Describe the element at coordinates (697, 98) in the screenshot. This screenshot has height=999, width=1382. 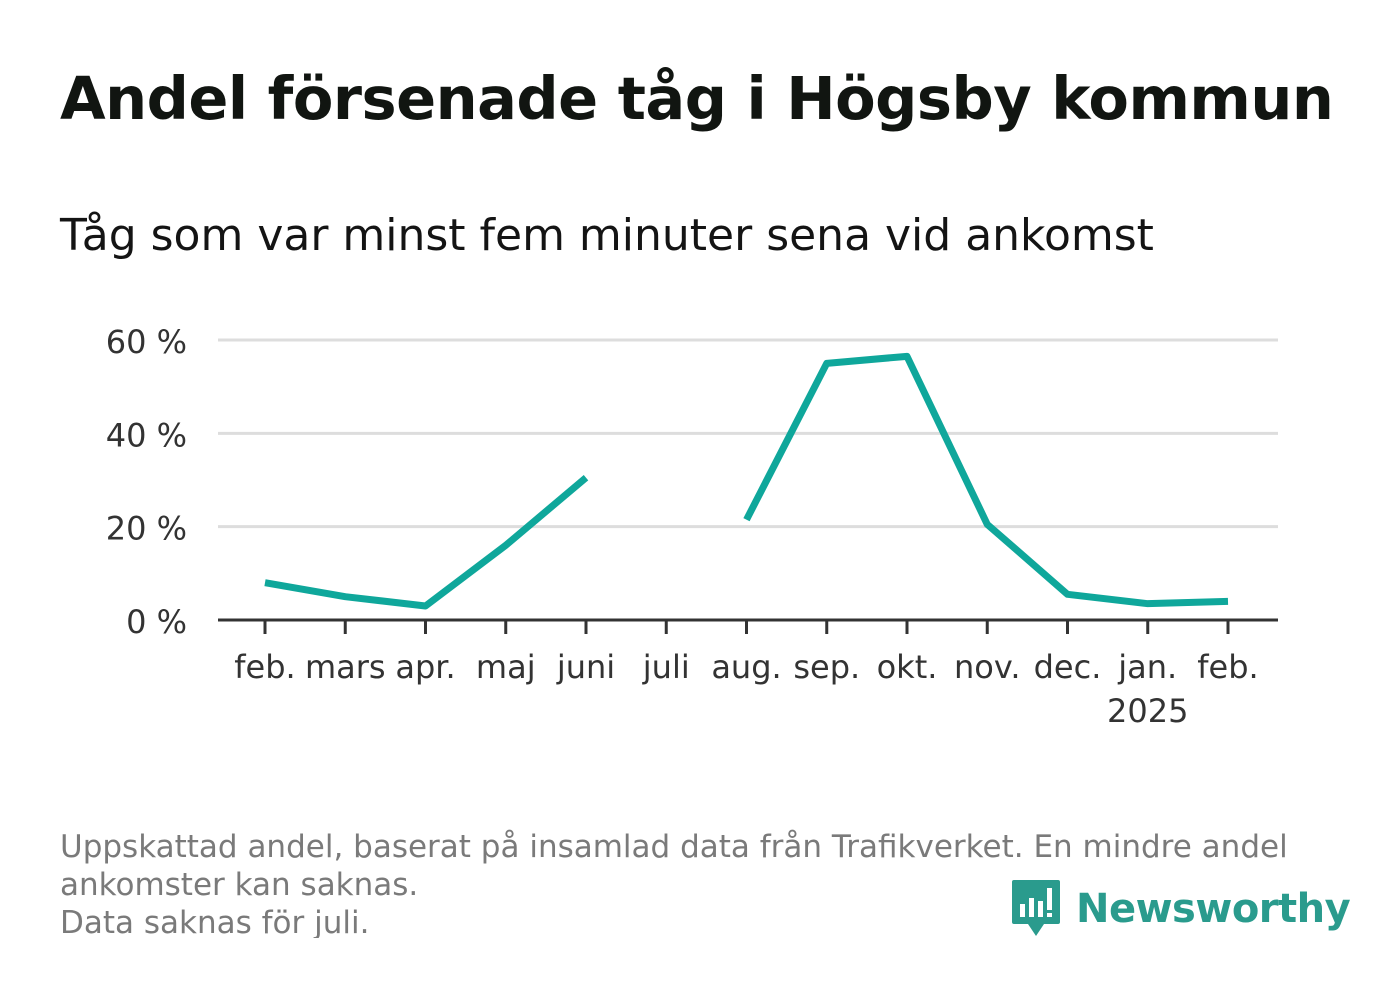
I see `chart-title: Andel försenade tåg i Högsby kommun` at that location.